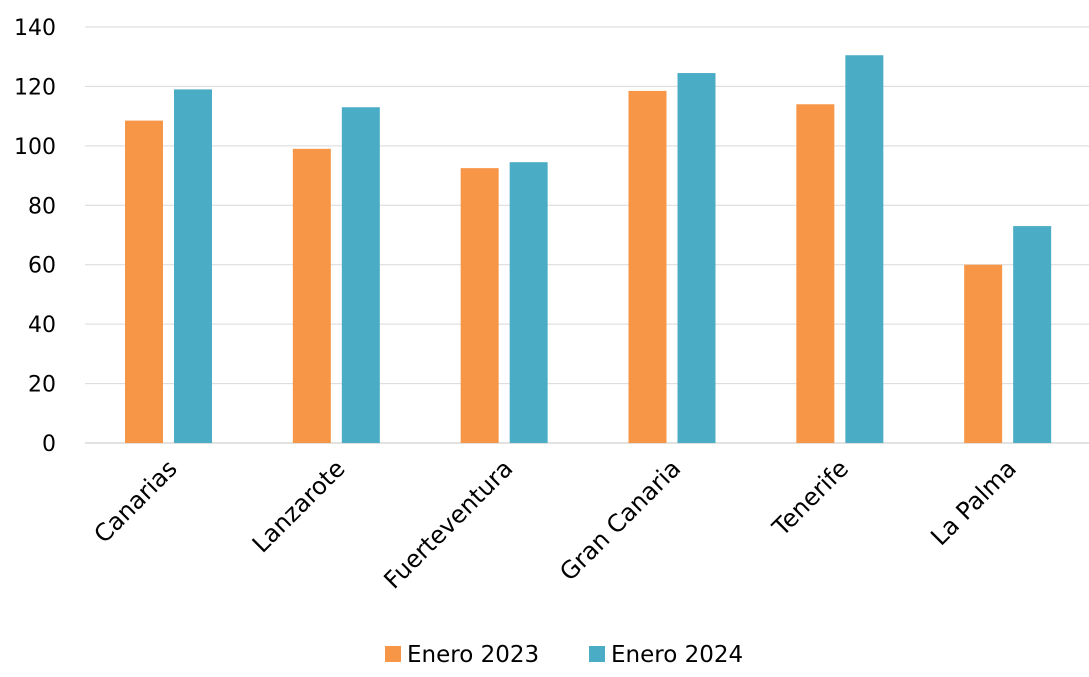  Describe the element at coordinates (42, 206) in the screenshot. I see `y-tick-label: 80` at that location.